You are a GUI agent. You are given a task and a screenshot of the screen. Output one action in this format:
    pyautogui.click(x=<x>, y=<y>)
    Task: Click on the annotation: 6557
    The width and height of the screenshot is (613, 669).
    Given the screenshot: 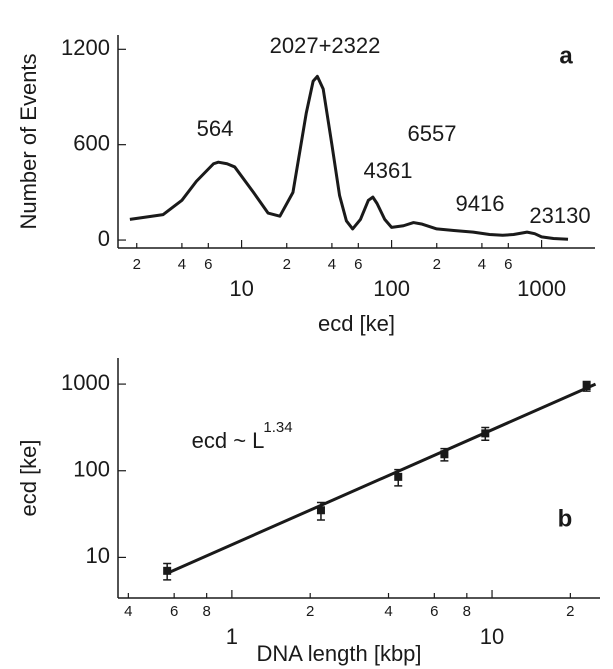 What is the action you would take?
    pyautogui.click(x=432, y=133)
    